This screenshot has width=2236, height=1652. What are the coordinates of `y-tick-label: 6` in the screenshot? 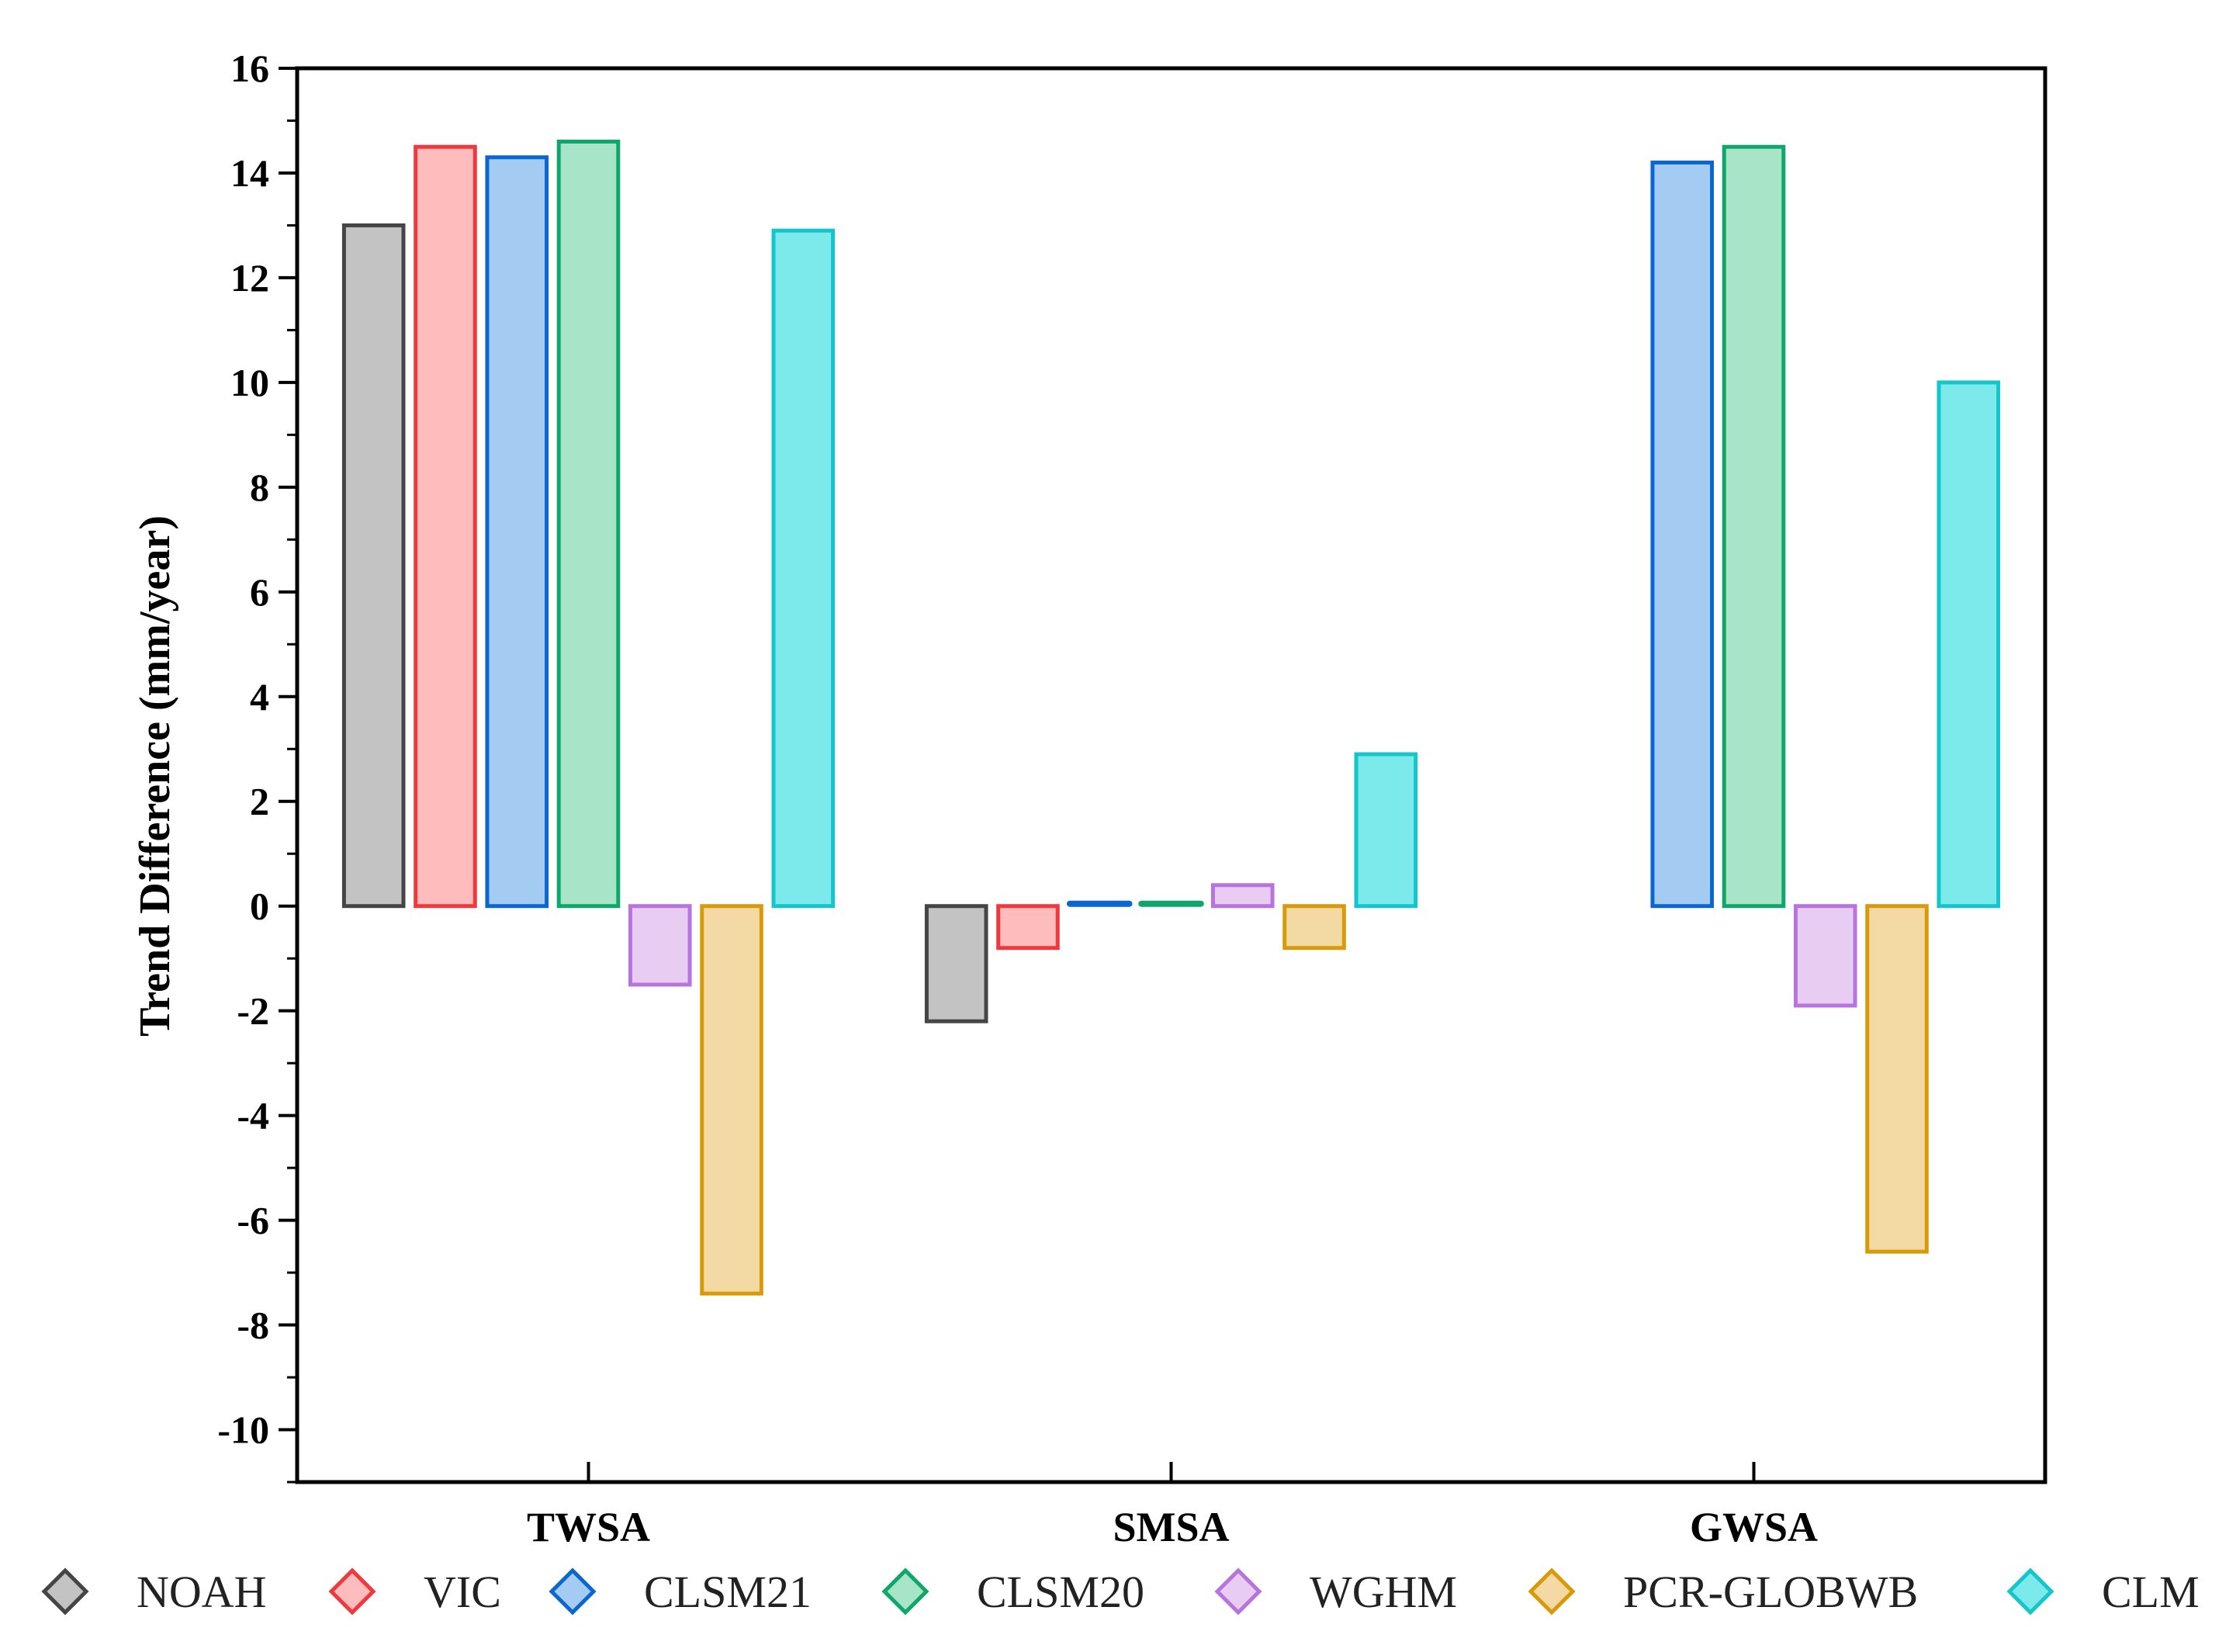 It's located at (259, 592).